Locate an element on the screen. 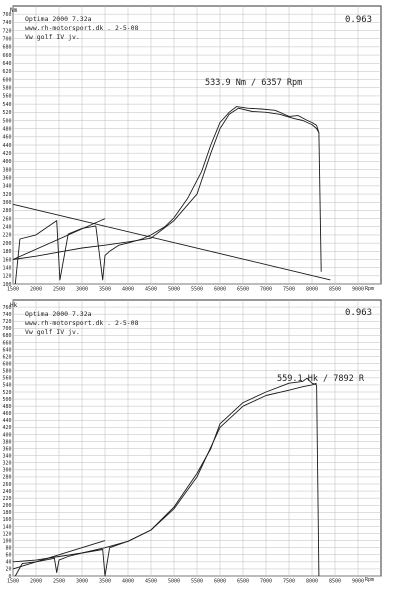  torque-x-tick-label: 9000 is located at coordinates (358, 290).